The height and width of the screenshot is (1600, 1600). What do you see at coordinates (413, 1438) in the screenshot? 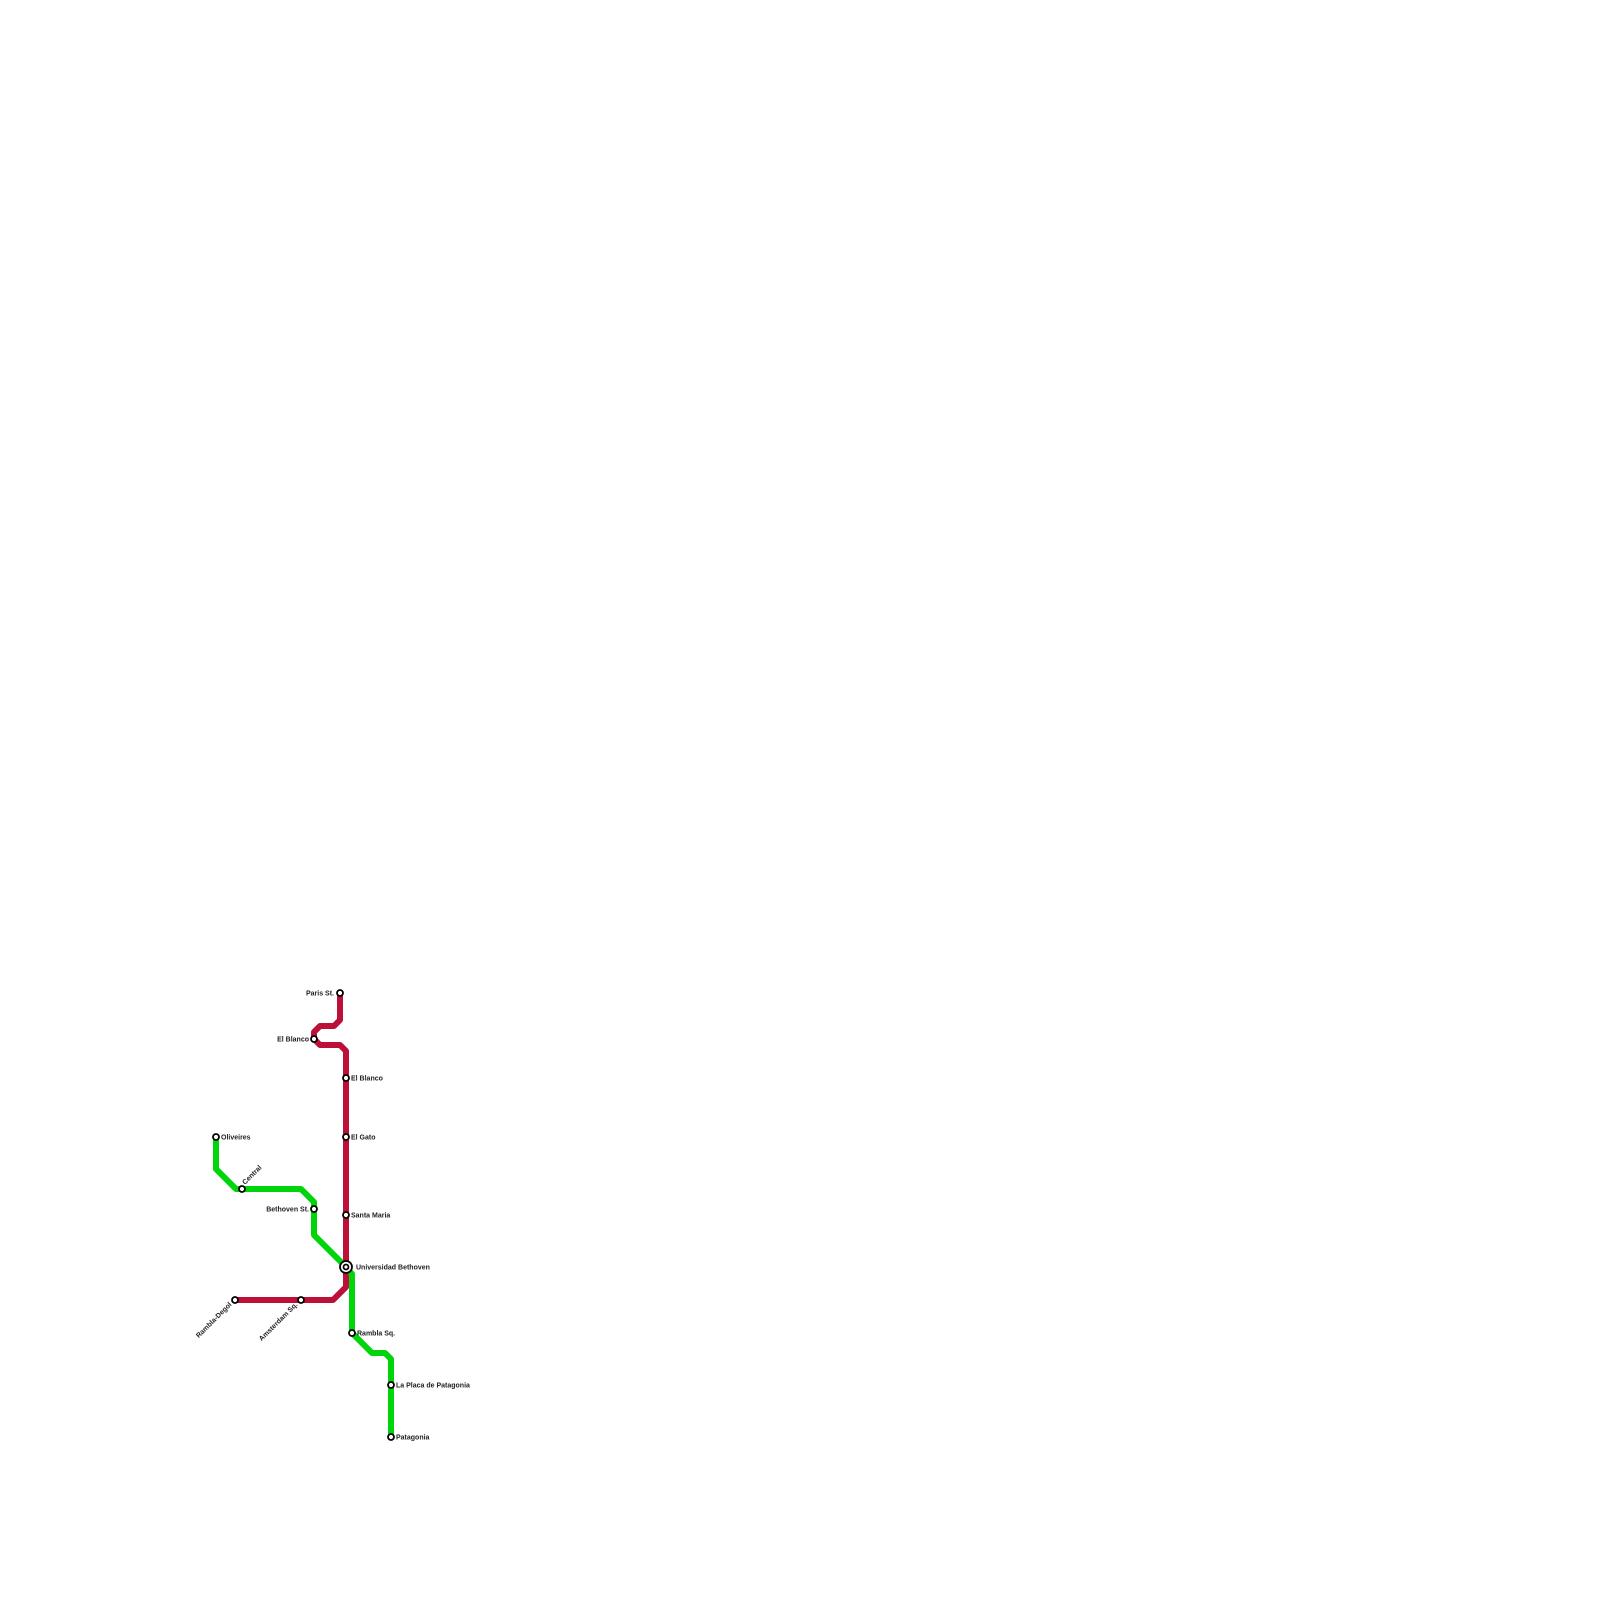
I see `station-label: Patagonia` at bounding box center [413, 1438].